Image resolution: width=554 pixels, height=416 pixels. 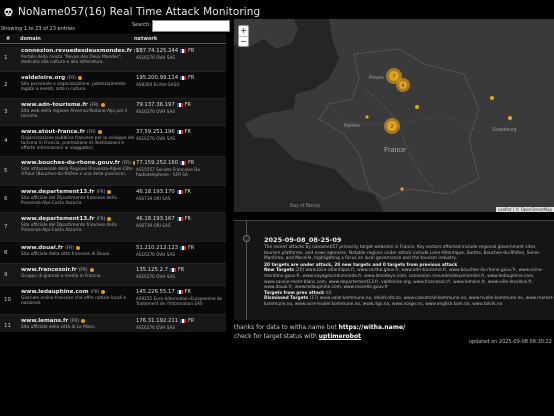 What do you see at coordinates (55, 292) in the screenshot?
I see `domain-text: www.ledauphine.com` at bounding box center [55, 292].